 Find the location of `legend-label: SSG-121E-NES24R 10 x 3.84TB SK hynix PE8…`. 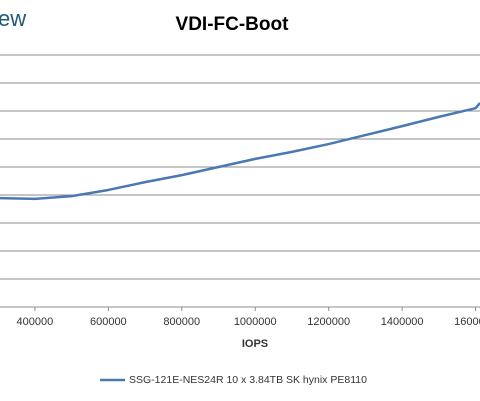

legend-label: SSG-121E-NES24R 10 x 3.84TB SK hynix PE8… is located at coordinates (248, 380).